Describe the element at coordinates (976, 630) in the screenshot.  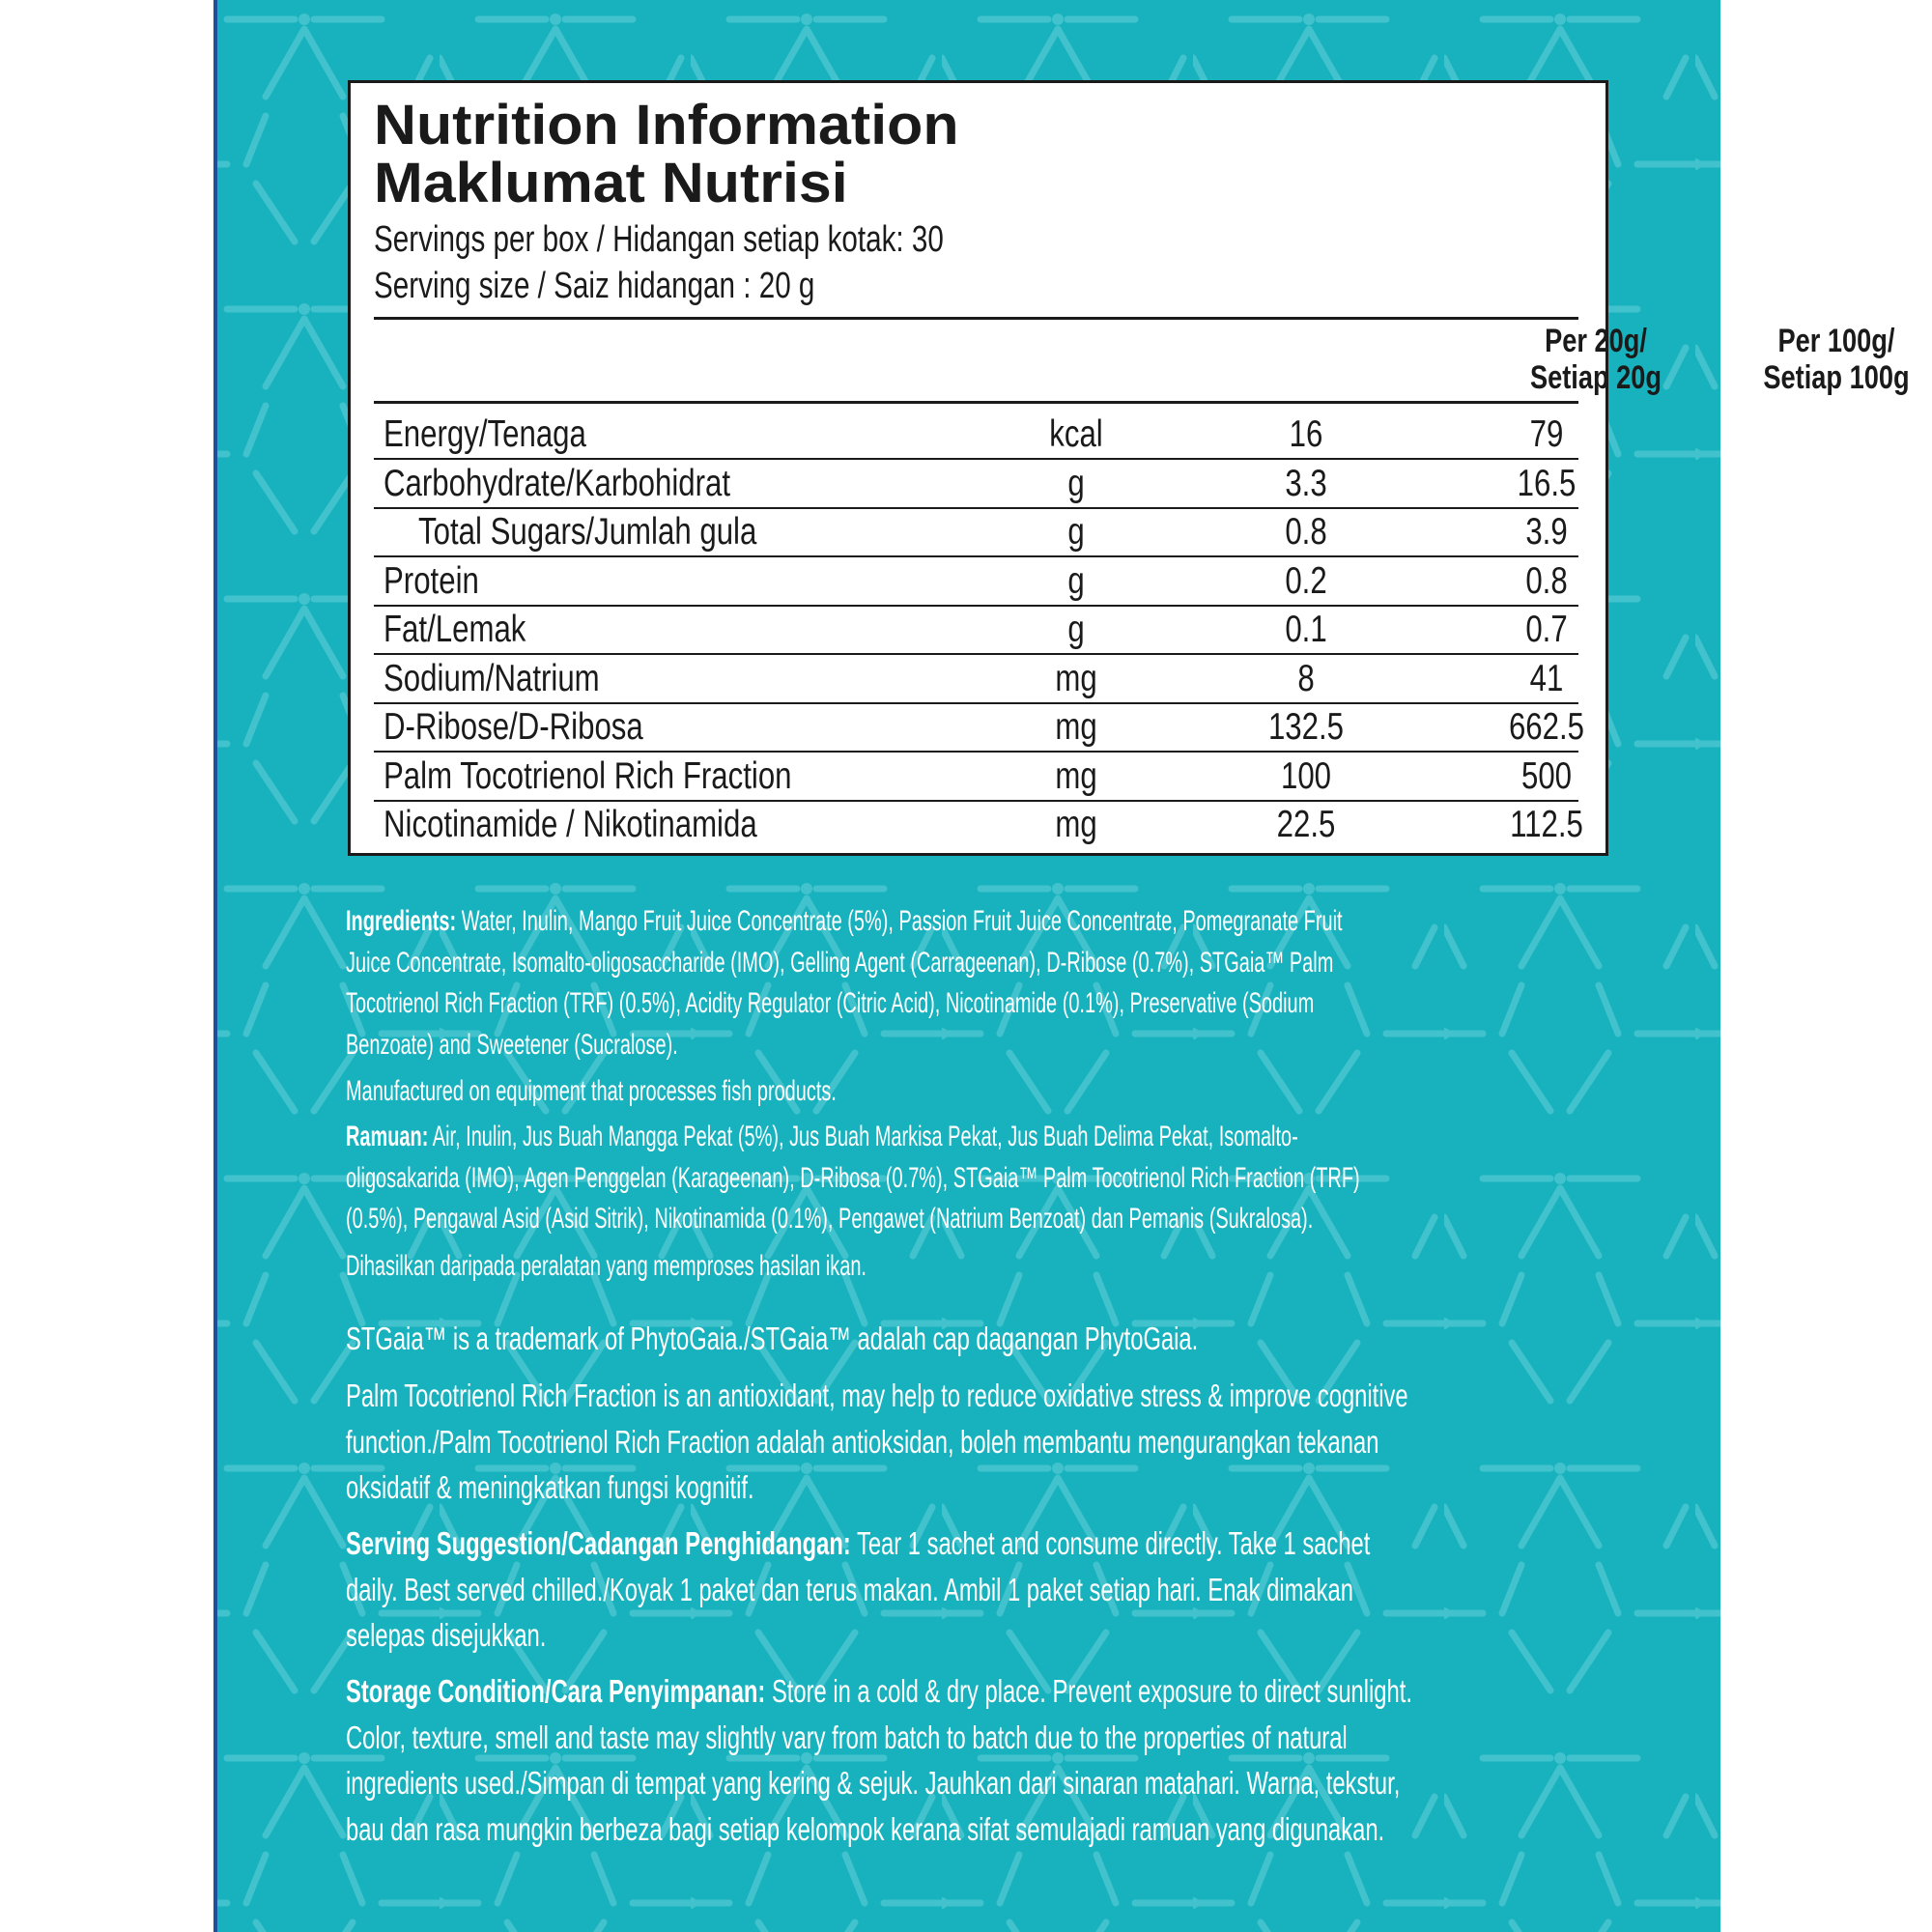
I see `nutrient-row: Fat/Lemak g 0.1 0.7` at that location.